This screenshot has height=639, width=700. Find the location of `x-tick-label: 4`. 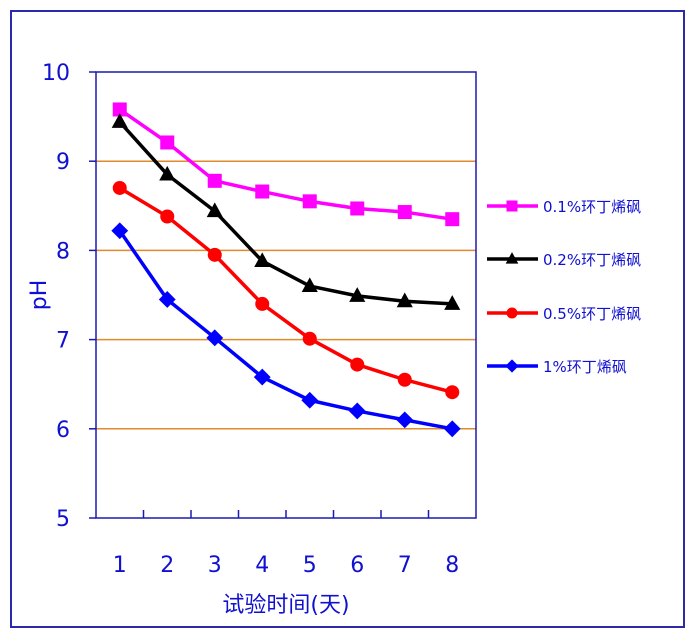

x-tick-label: 4 is located at coordinates (262, 565).